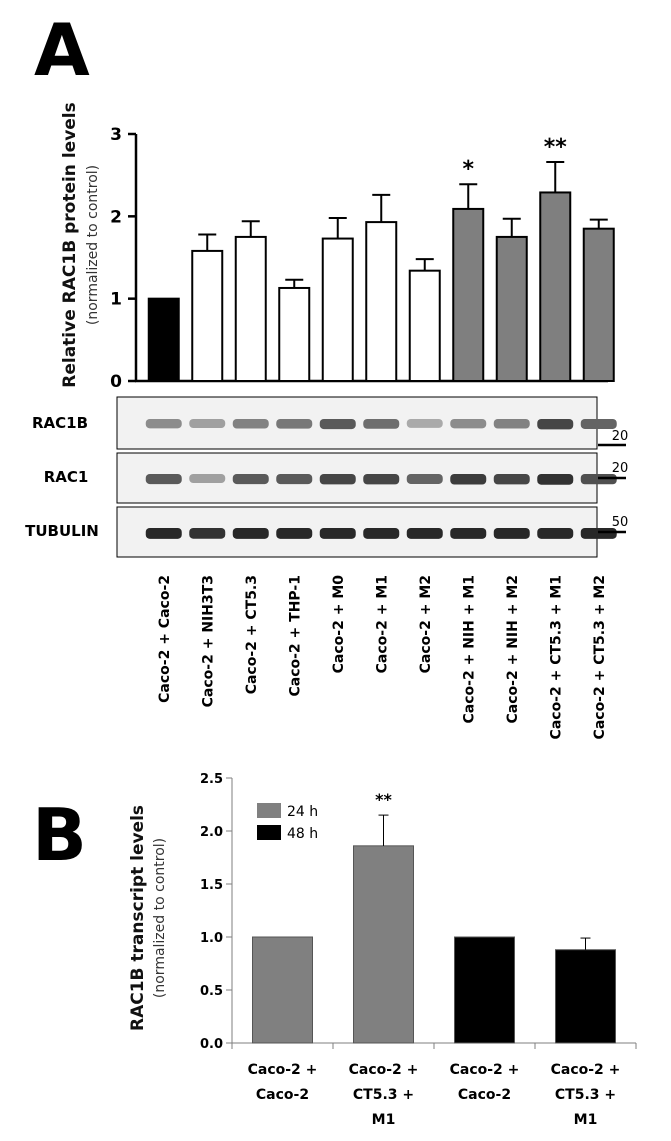  What do you see at coordinates (211, 832) in the screenshot?
I see `chart-b-ytick-label: 2.0` at bounding box center [211, 832].